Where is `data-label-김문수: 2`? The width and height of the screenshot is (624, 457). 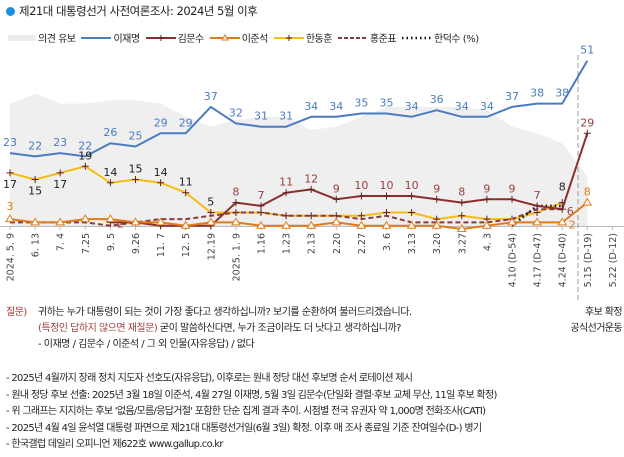 data-label-김문수: 2 is located at coordinates (120, 223).